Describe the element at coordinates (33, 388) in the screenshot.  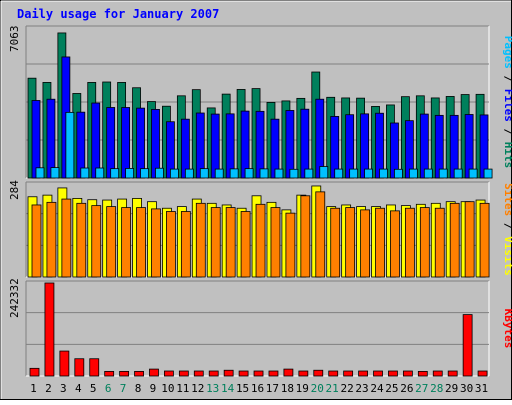
I see `x-tick-label-1: 1` at that location.